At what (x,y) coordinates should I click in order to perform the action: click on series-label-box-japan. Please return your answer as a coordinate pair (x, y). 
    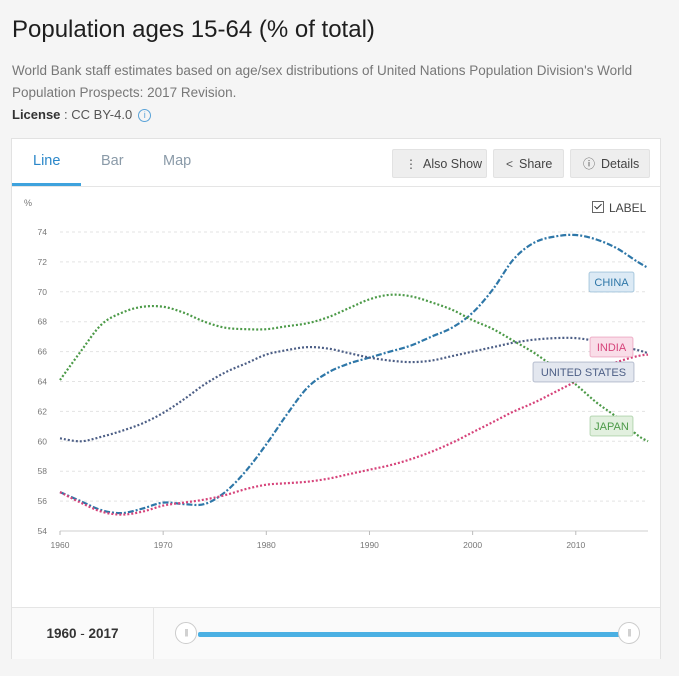
    Looking at the image, I should click on (611, 426).